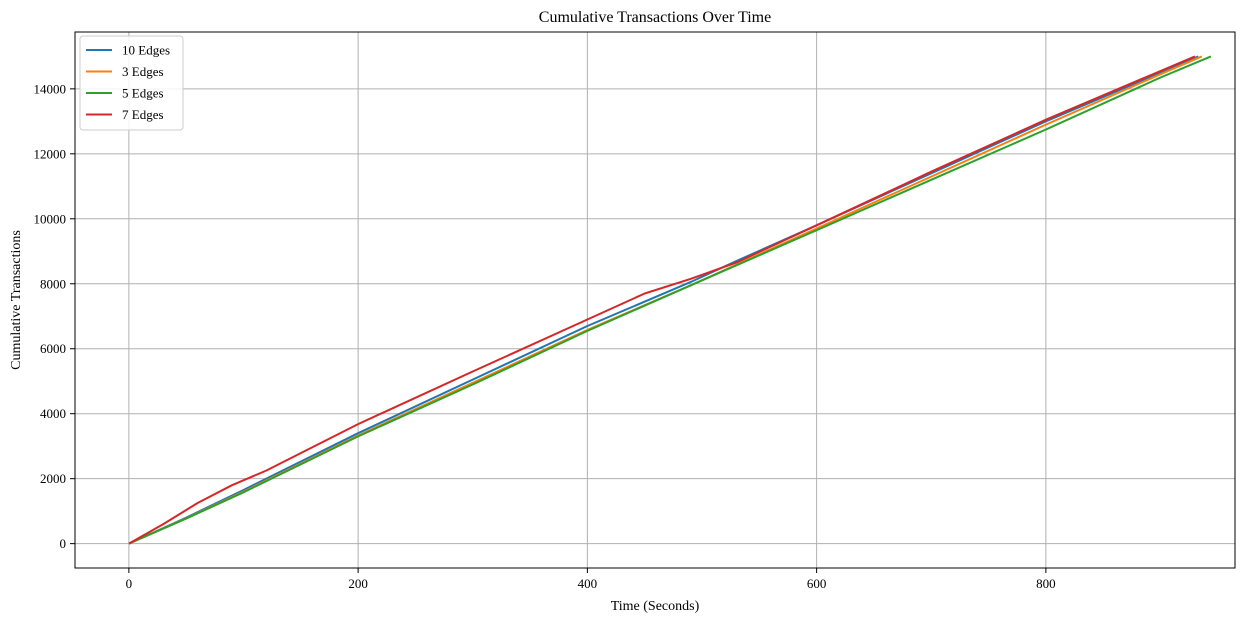  What do you see at coordinates (16, 300) in the screenshot?
I see `y-axis-label: Cumulative Transactions` at bounding box center [16, 300].